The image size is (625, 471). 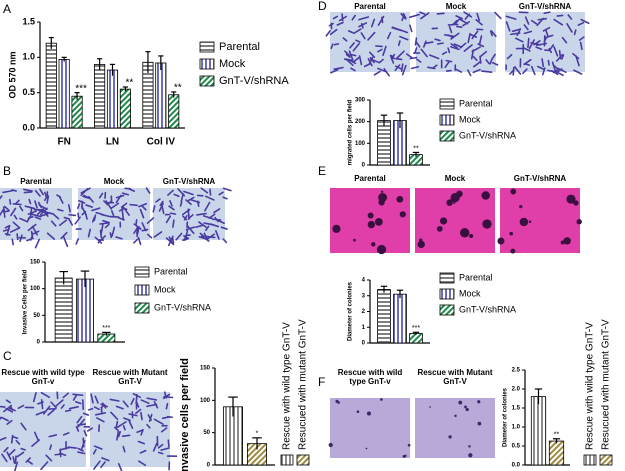 What do you see at coordinates (455, 377) in the screenshot?
I see `image-label: Rescue with Mutant GnT-V` at bounding box center [455, 377].